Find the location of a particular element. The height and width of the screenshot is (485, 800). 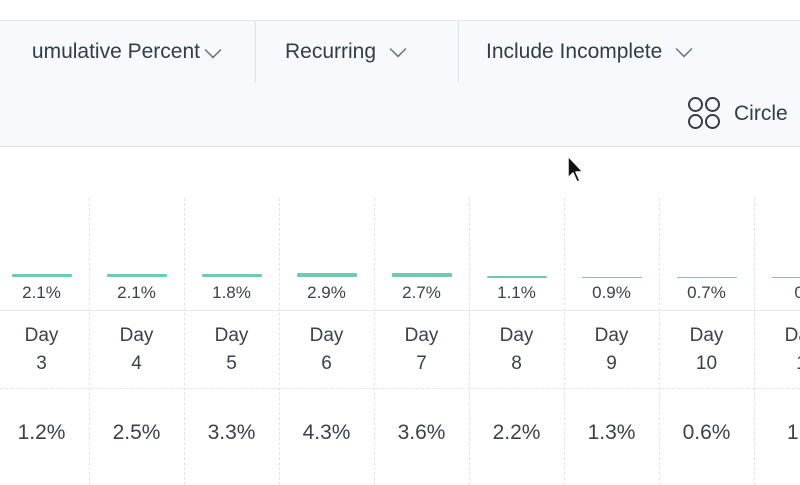

top-strip is located at coordinates (400, 10).